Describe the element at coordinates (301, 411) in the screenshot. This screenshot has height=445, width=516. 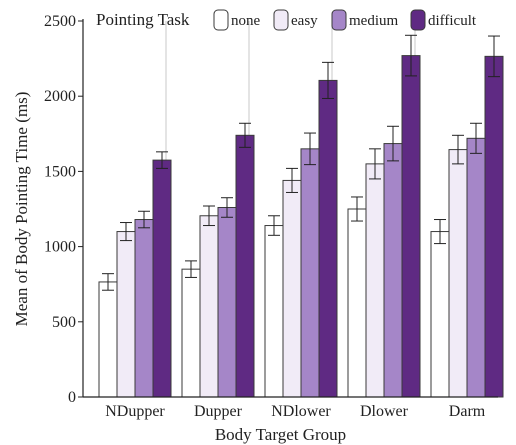
I see `x-tick-label: NDlower` at that location.